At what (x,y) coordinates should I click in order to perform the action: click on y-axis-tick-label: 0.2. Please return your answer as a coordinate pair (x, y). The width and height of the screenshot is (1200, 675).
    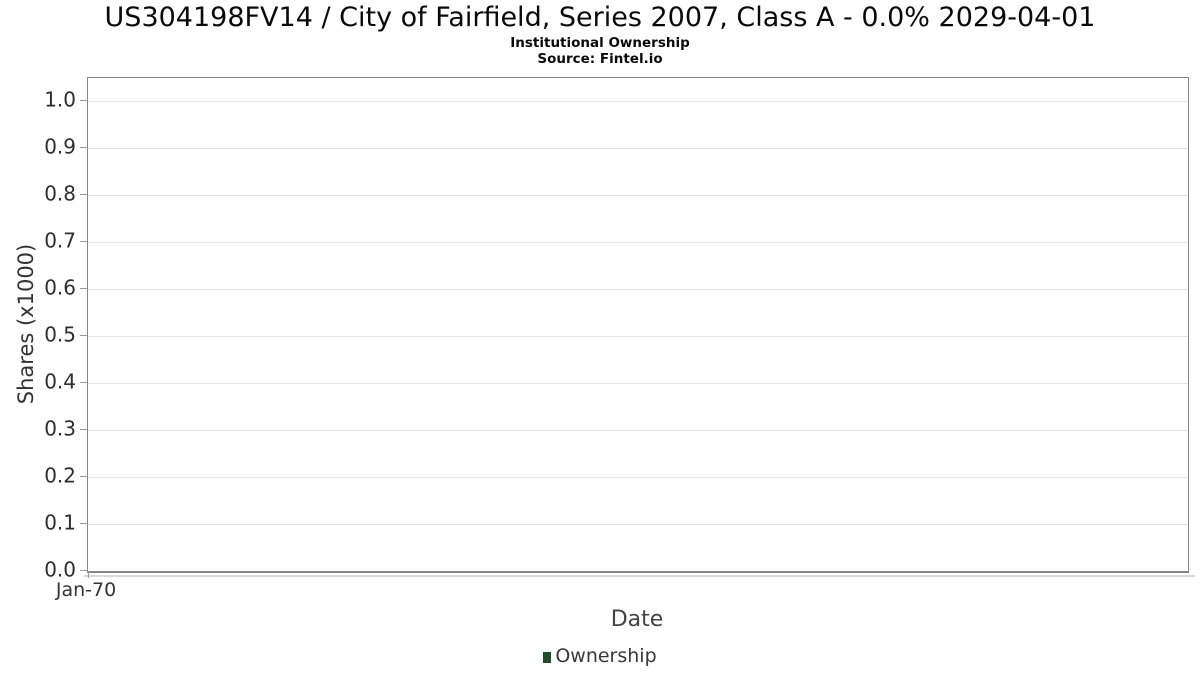
    Looking at the image, I should click on (60, 475).